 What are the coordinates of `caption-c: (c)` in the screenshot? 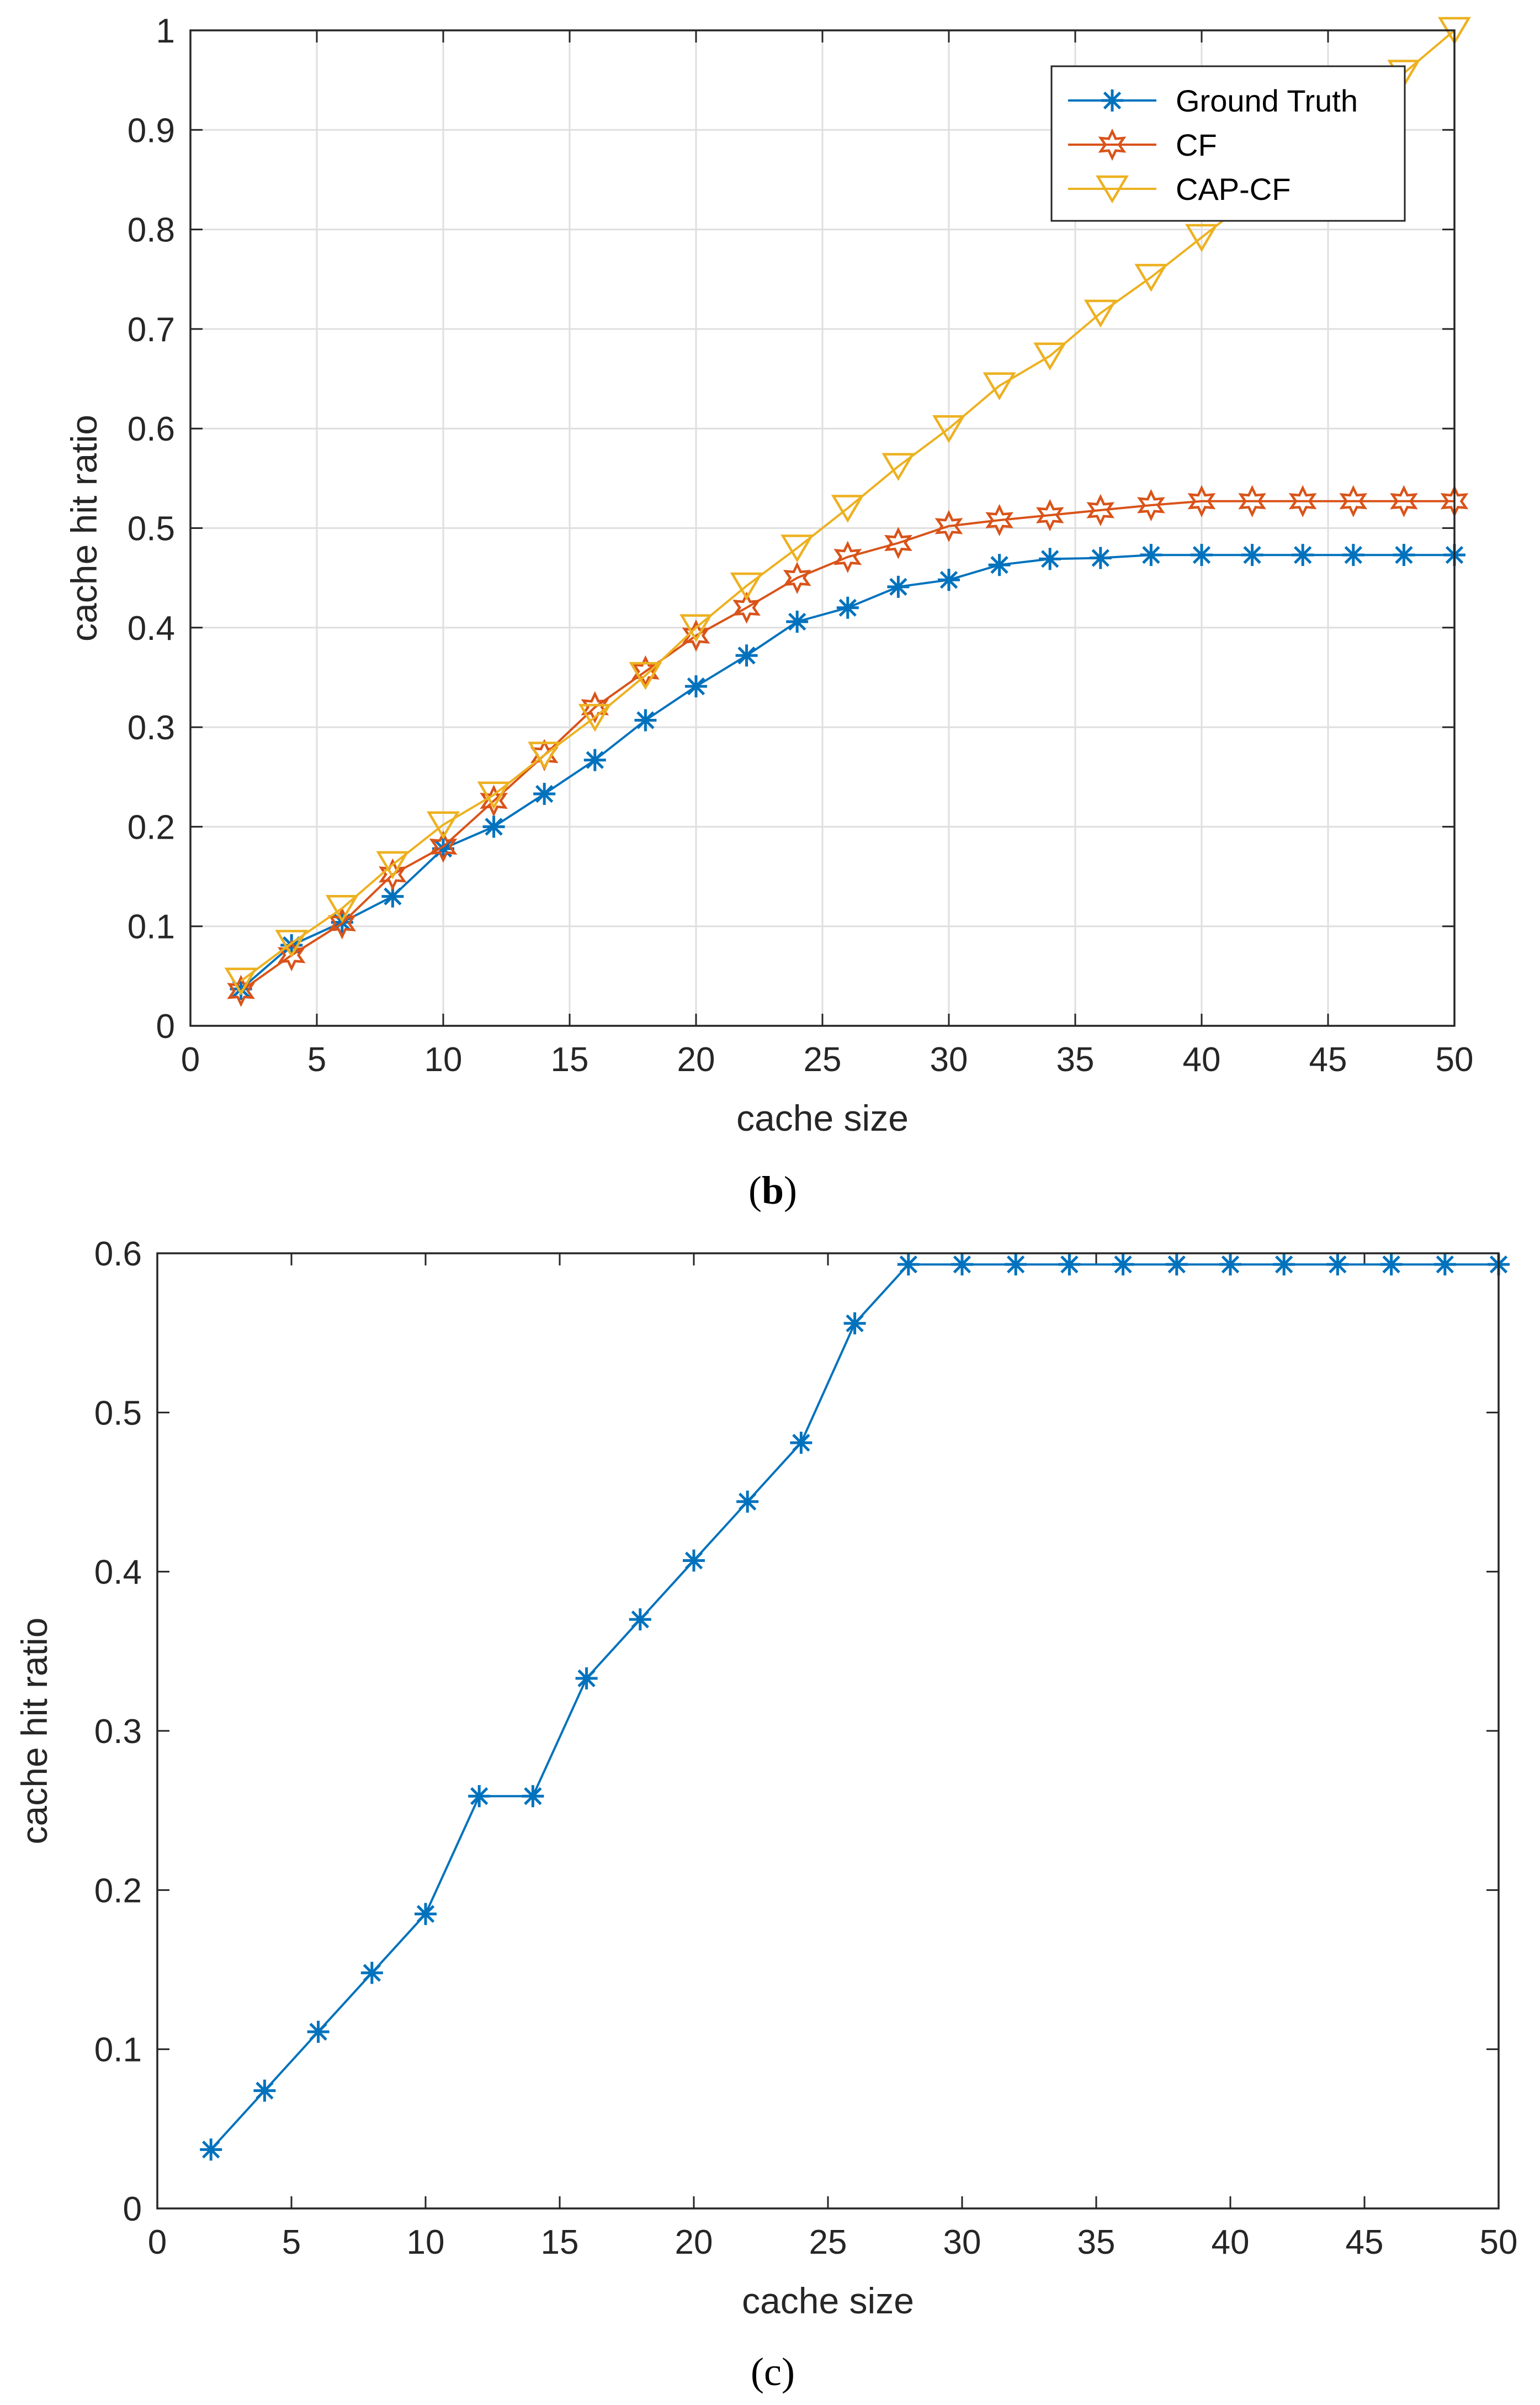 It's located at (773, 2372).